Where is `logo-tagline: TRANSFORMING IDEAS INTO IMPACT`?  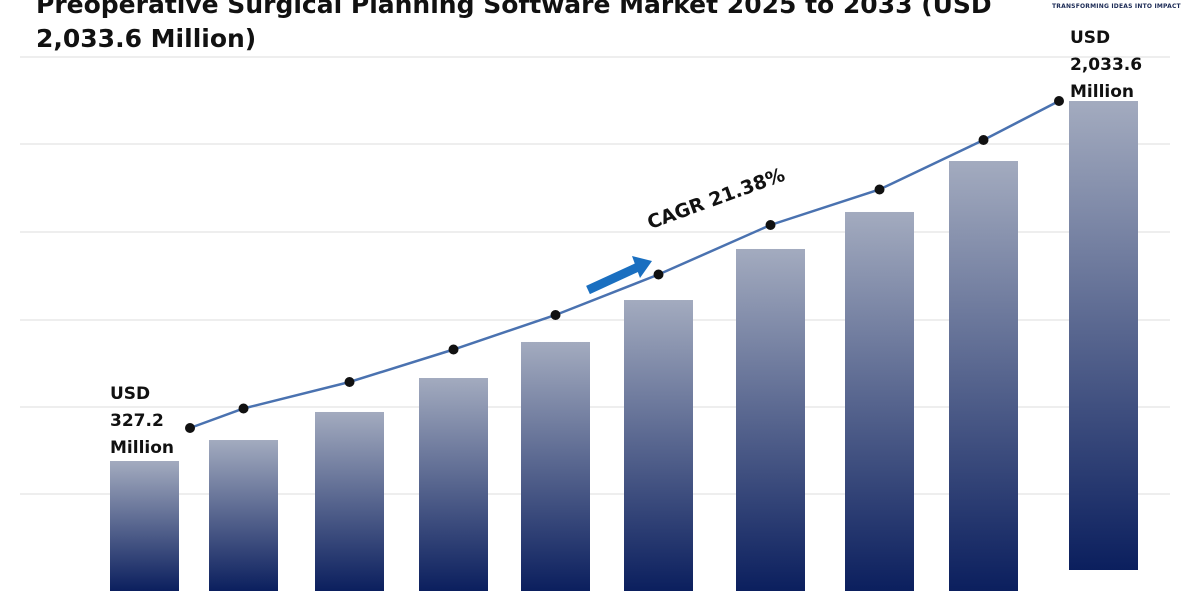
logo-tagline: TRANSFORMING IDEAS INTO IMPACT is located at coordinates (1116, 6).